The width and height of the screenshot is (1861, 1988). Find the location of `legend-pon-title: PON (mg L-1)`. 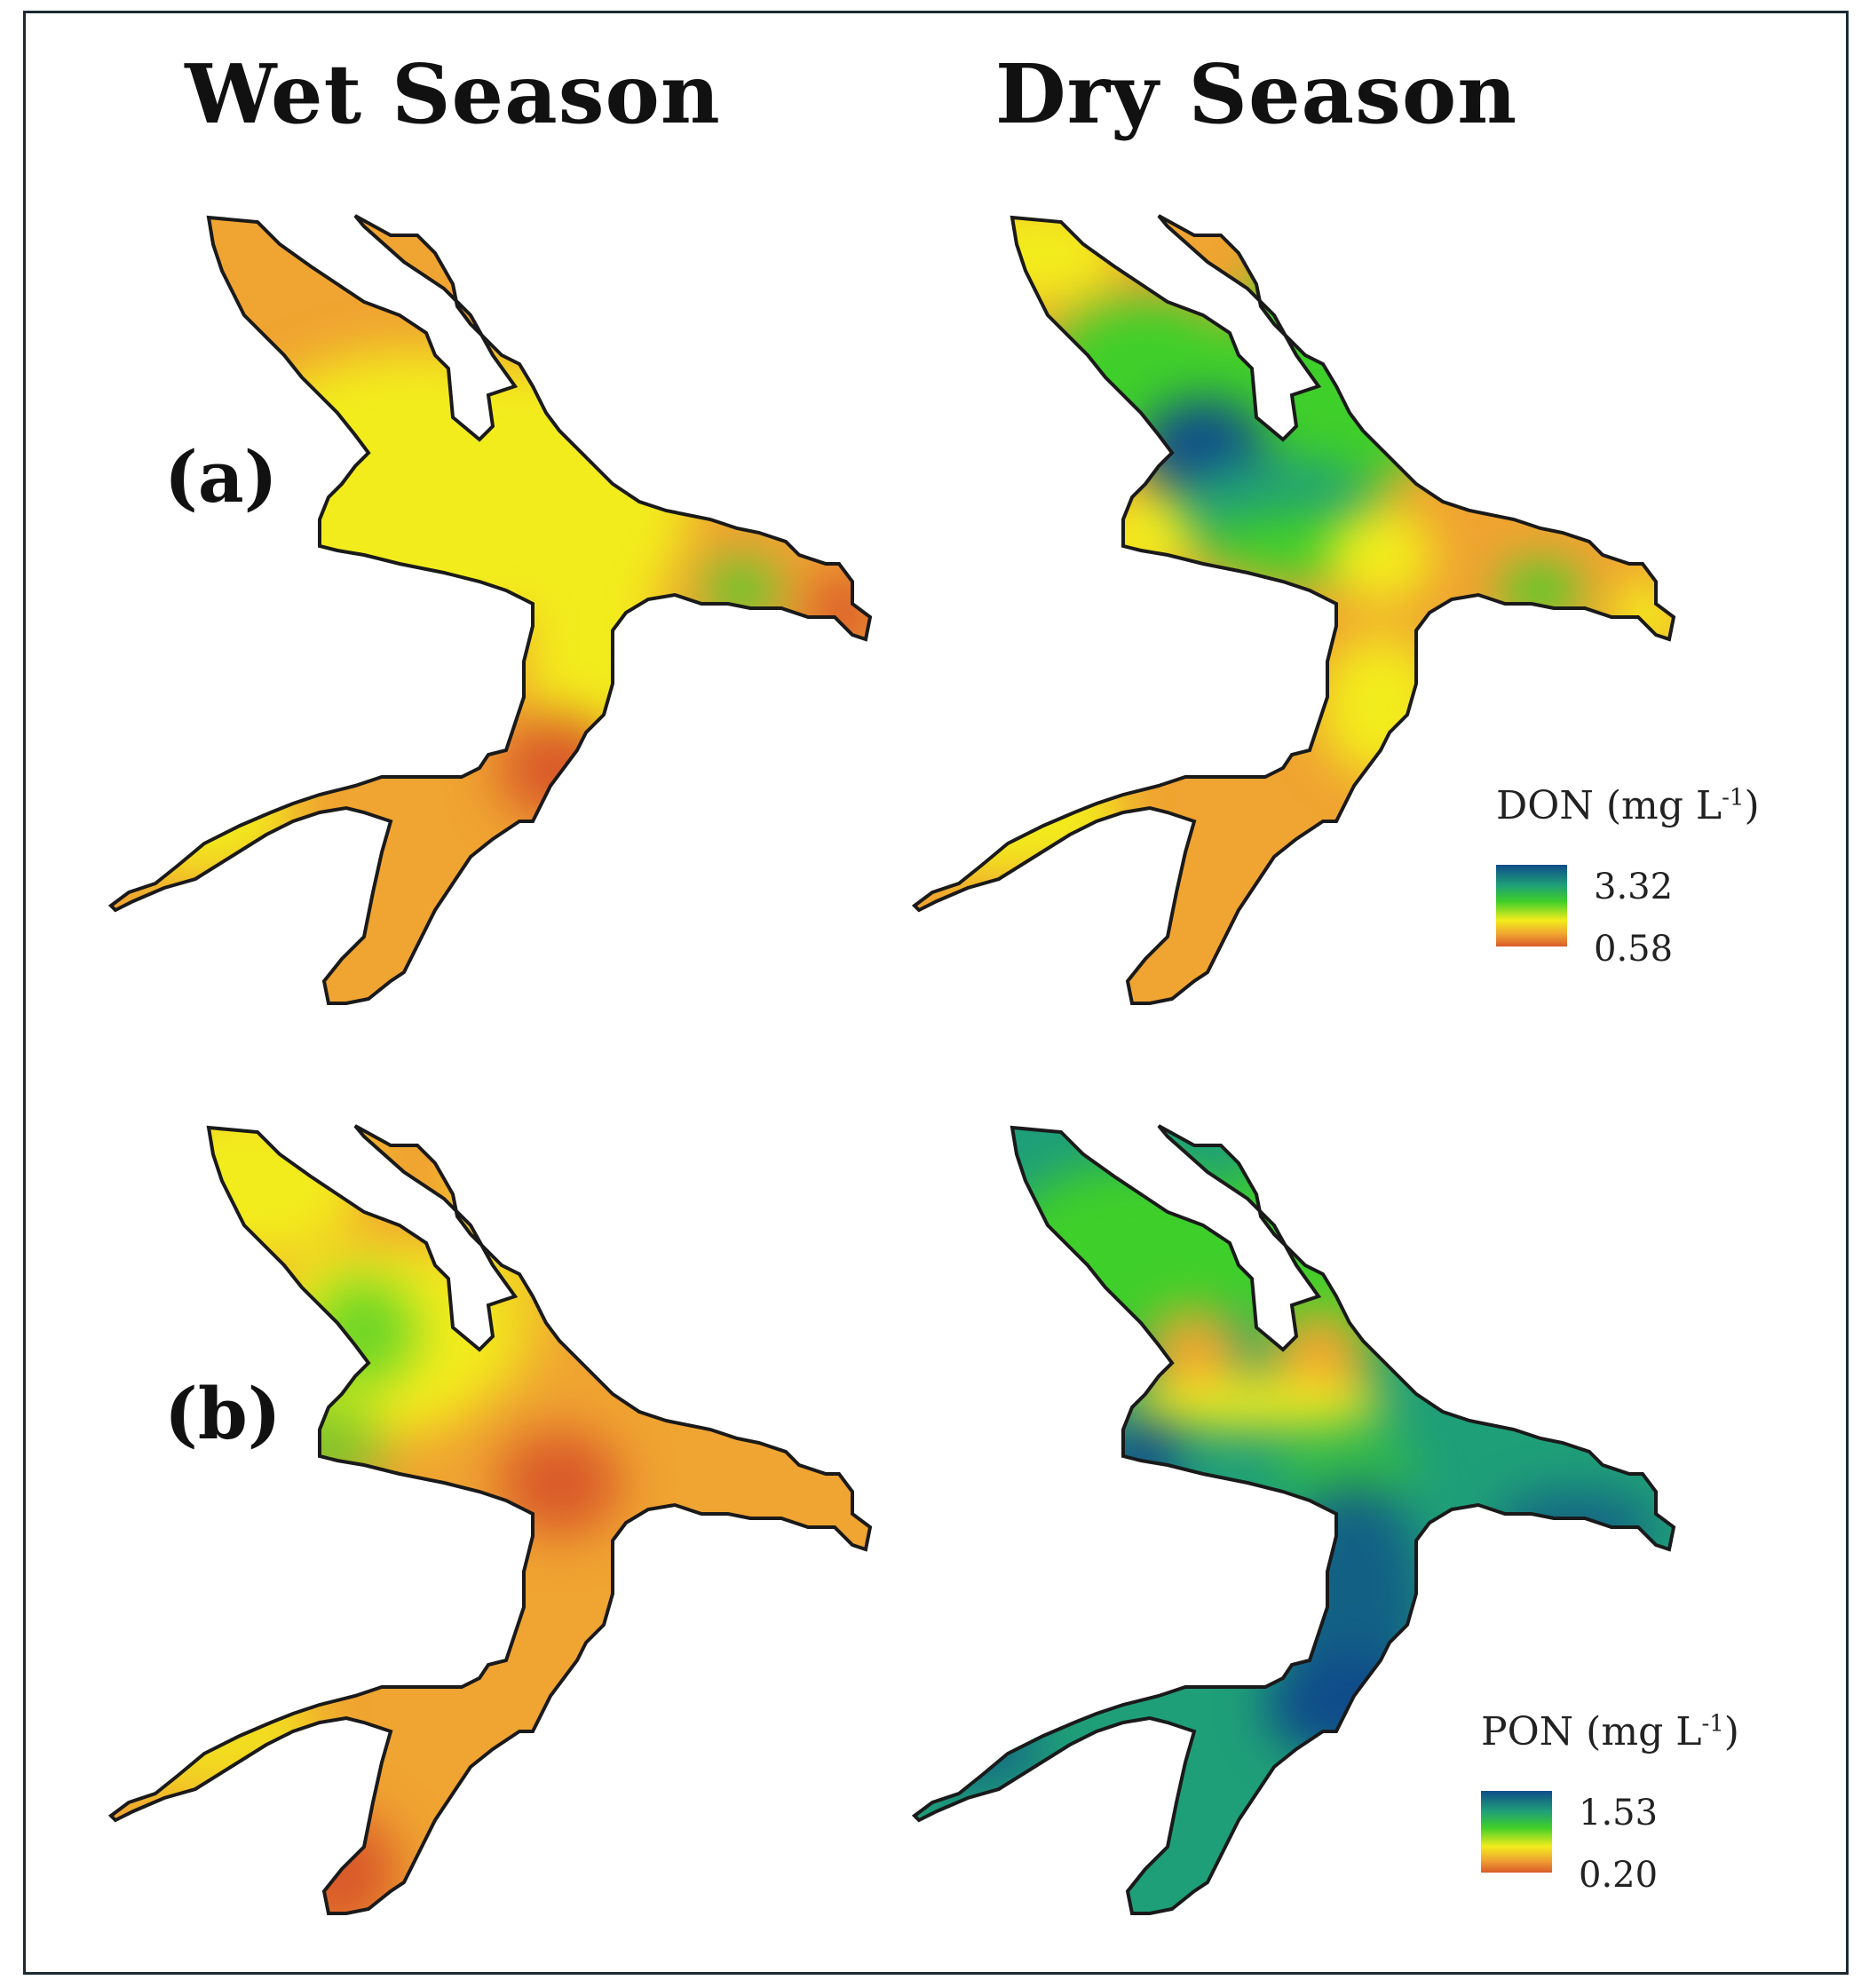

legend-pon-title: PON (mg L-1) is located at coordinates (1610, 1731).